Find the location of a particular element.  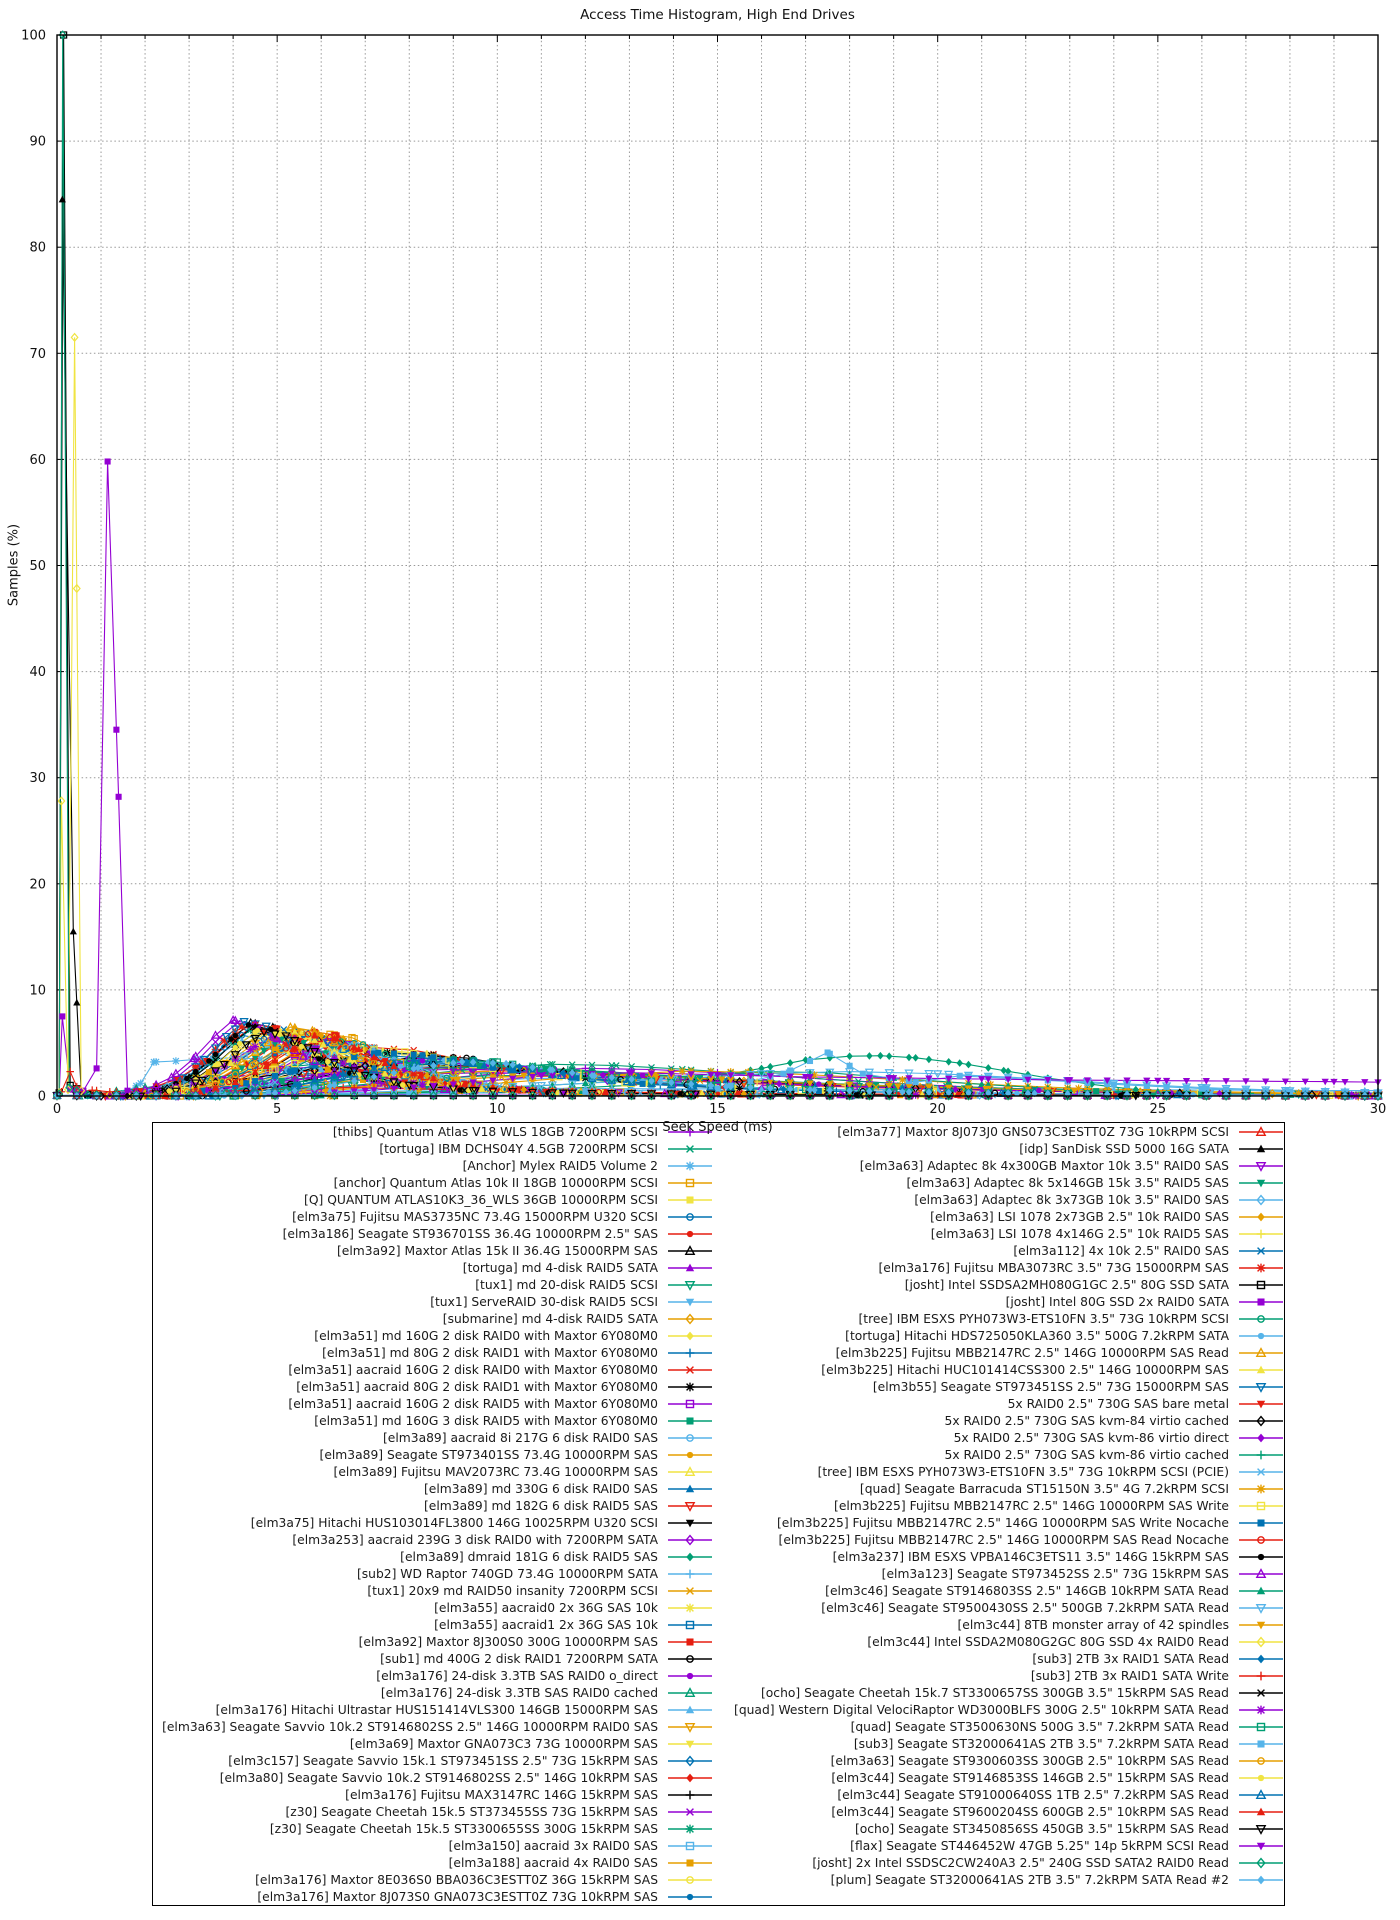

svg-text: 30 is located at coordinates (1378, 1109).